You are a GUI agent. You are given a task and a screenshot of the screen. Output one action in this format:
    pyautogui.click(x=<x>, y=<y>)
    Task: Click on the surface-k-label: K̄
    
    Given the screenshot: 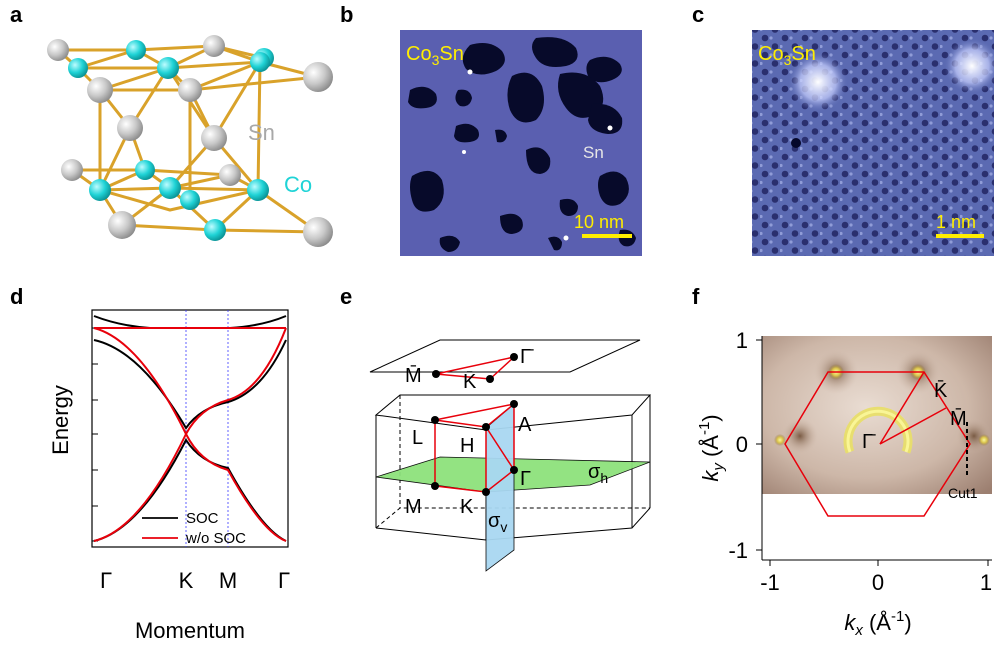 What is the action you would take?
    pyautogui.click(x=470, y=381)
    